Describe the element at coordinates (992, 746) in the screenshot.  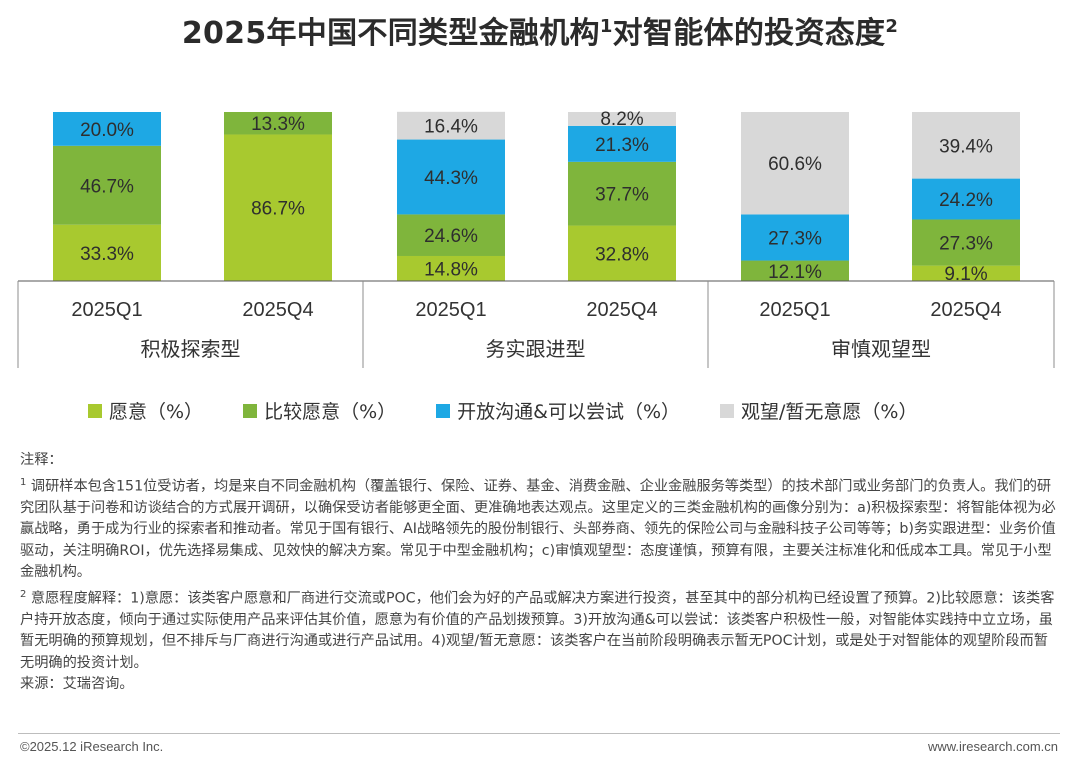
I see `footer-website: www.iresearch.com.cn` at that location.